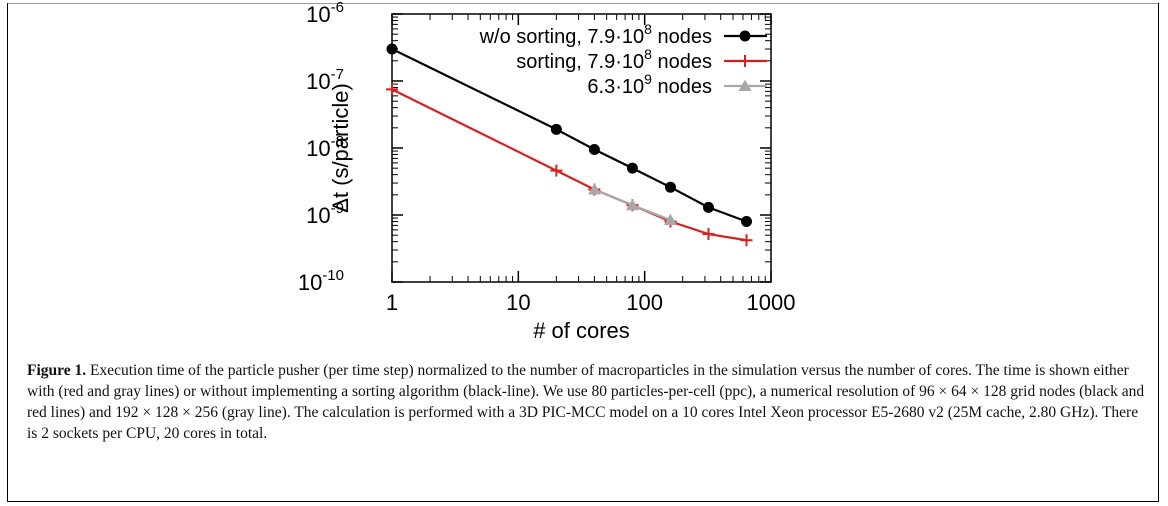 The height and width of the screenshot is (506, 1168). I want to click on y-tick-label: 10⁻⁹, so click(325, 214).